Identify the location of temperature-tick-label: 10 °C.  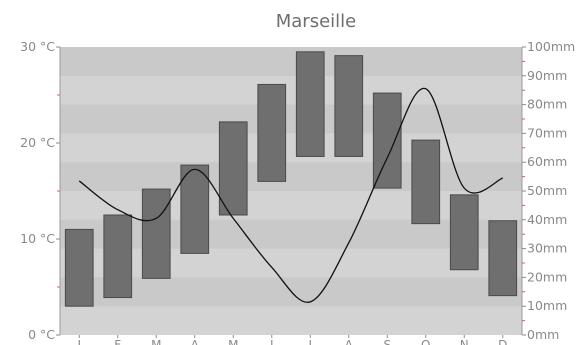
(37, 238).